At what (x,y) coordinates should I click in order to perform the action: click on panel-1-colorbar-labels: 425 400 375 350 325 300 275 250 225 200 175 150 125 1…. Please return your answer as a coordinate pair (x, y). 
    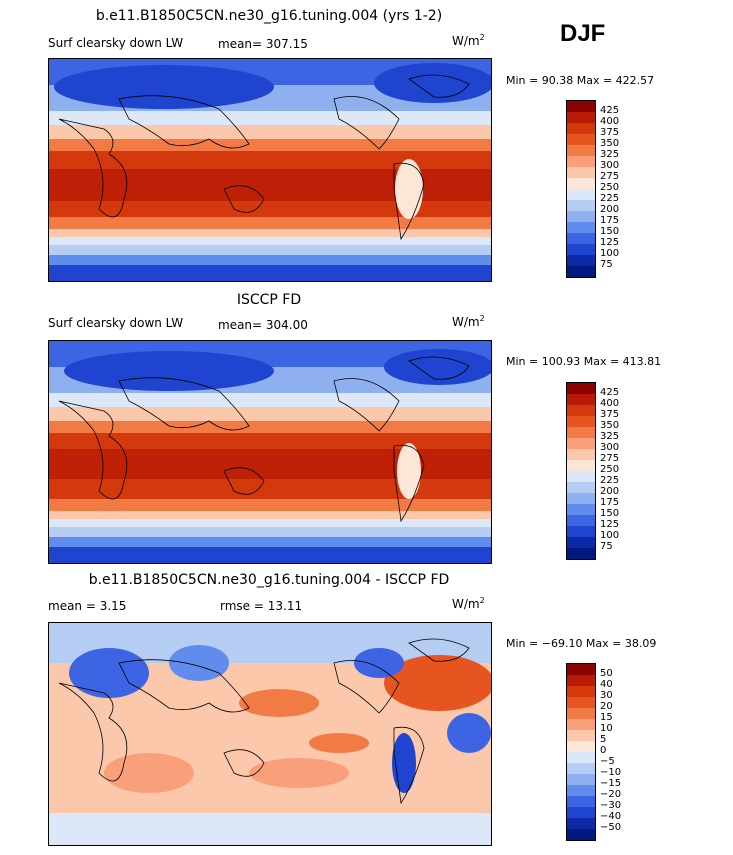
    Looking at the image, I should click on (620, 188).